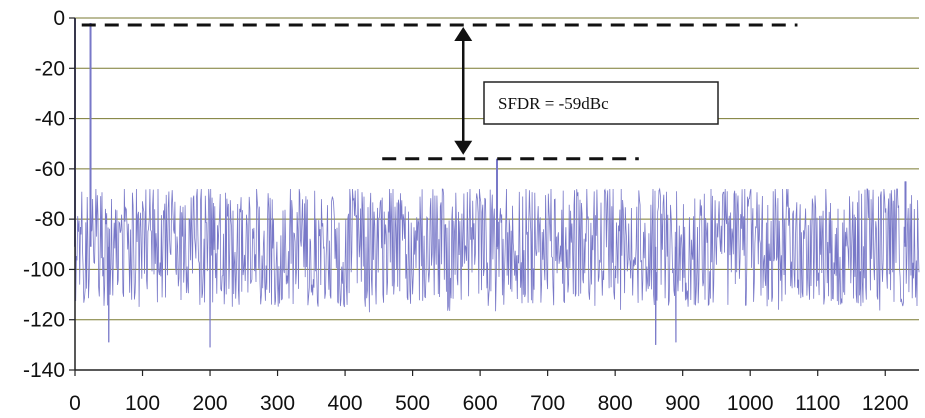  I want to click on sfdr-arrow-down-icon, so click(463, 147).